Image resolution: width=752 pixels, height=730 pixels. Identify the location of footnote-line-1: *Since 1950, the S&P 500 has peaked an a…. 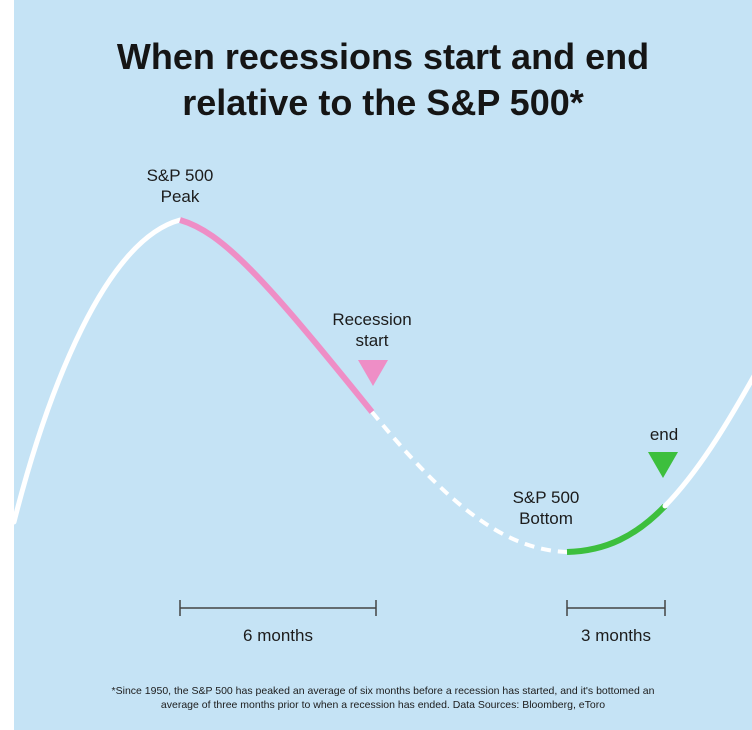
(383, 691).